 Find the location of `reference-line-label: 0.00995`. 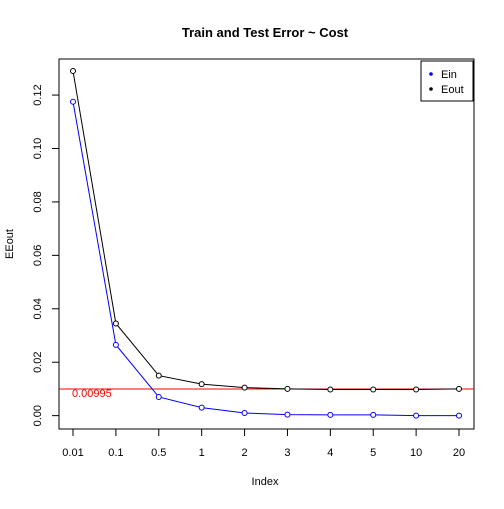

reference-line-label: 0.00995 is located at coordinates (92, 394).